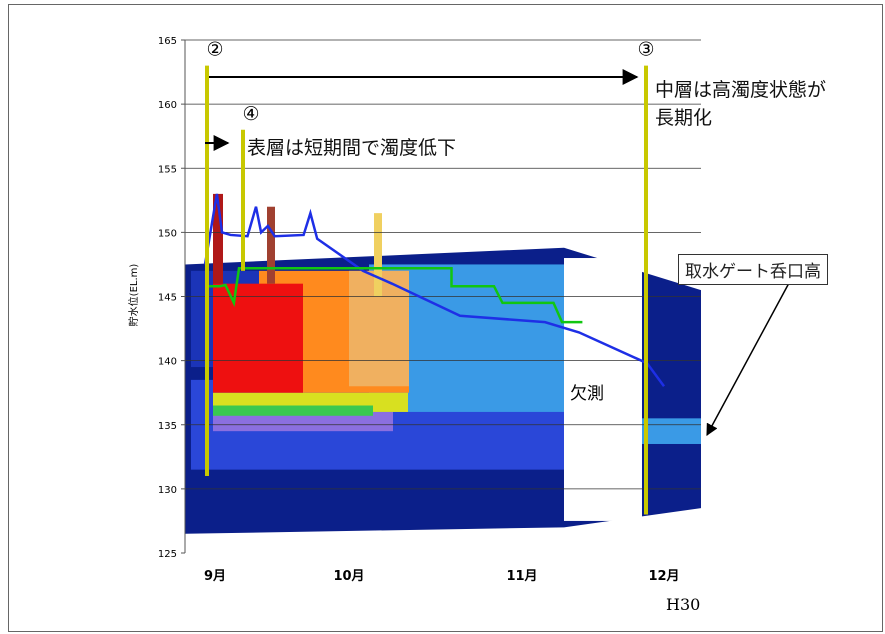  Describe the element at coordinates (133, 295) in the screenshot. I see `y-axis-label: 貯水位(EL.m)` at that location.